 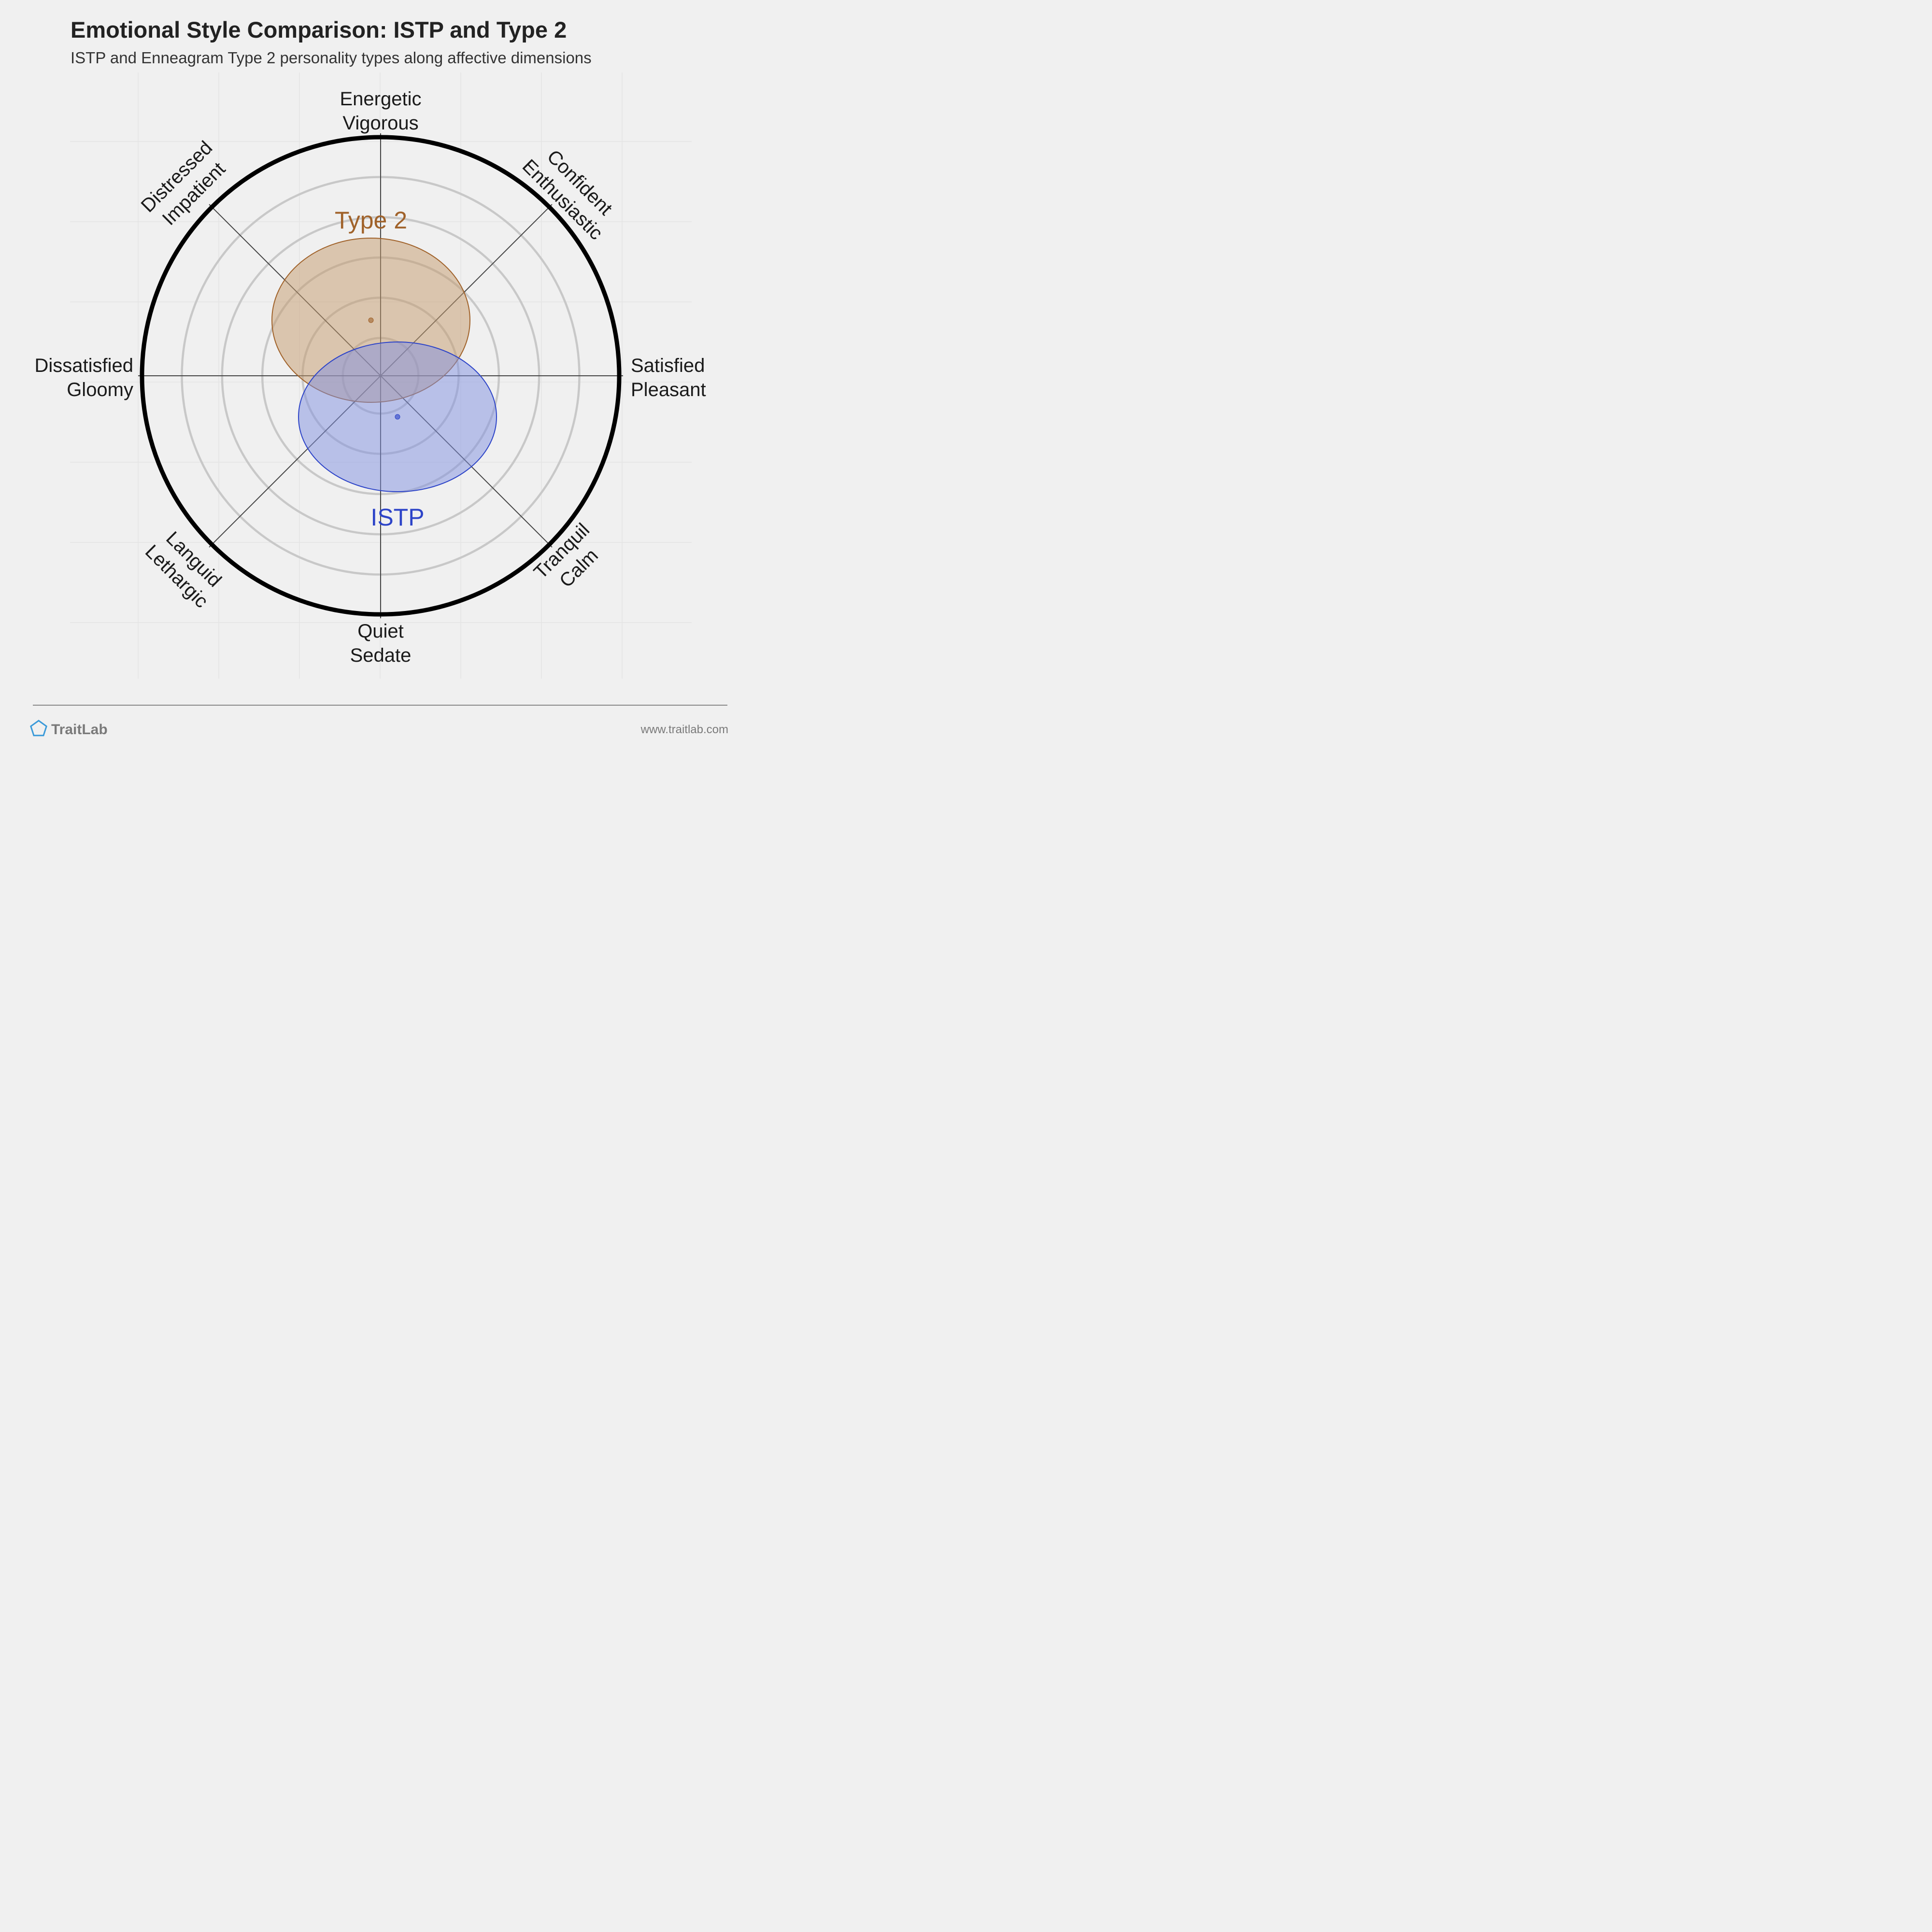 I want to click on series-label-istp: ISTP, so click(x=397, y=517).